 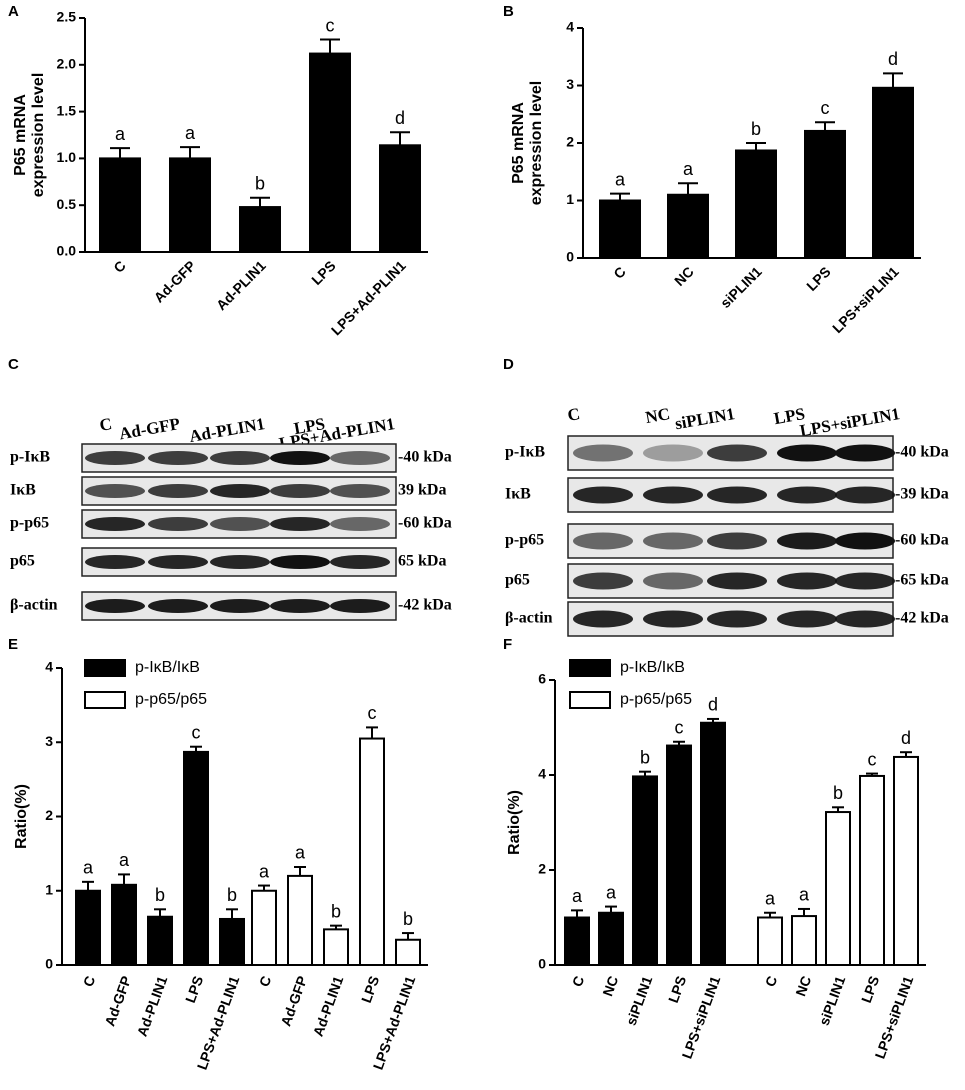 What do you see at coordinates (425, 605) in the screenshot?
I see `size-label: -42 kDa` at bounding box center [425, 605].